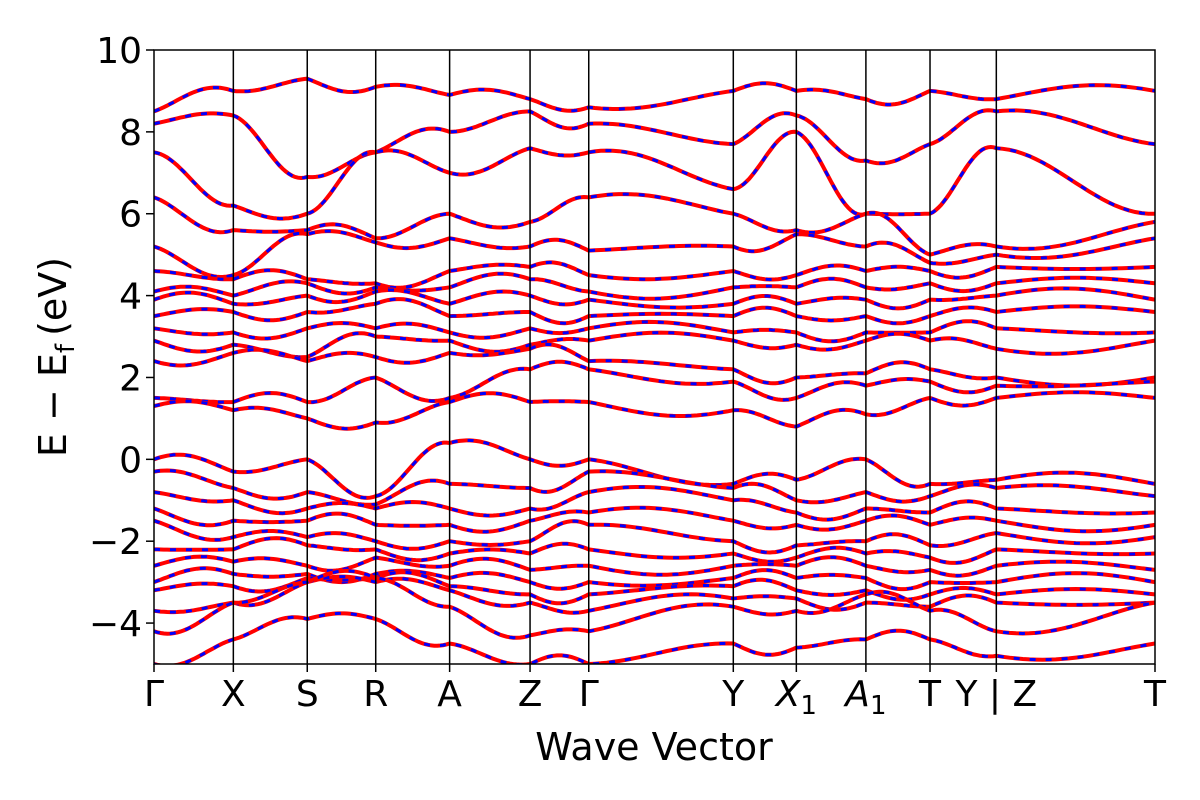 The image size is (1200, 800). Describe the element at coordinates (130, 133) in the screenshot. I see `y-tick-label: 8` at that location.